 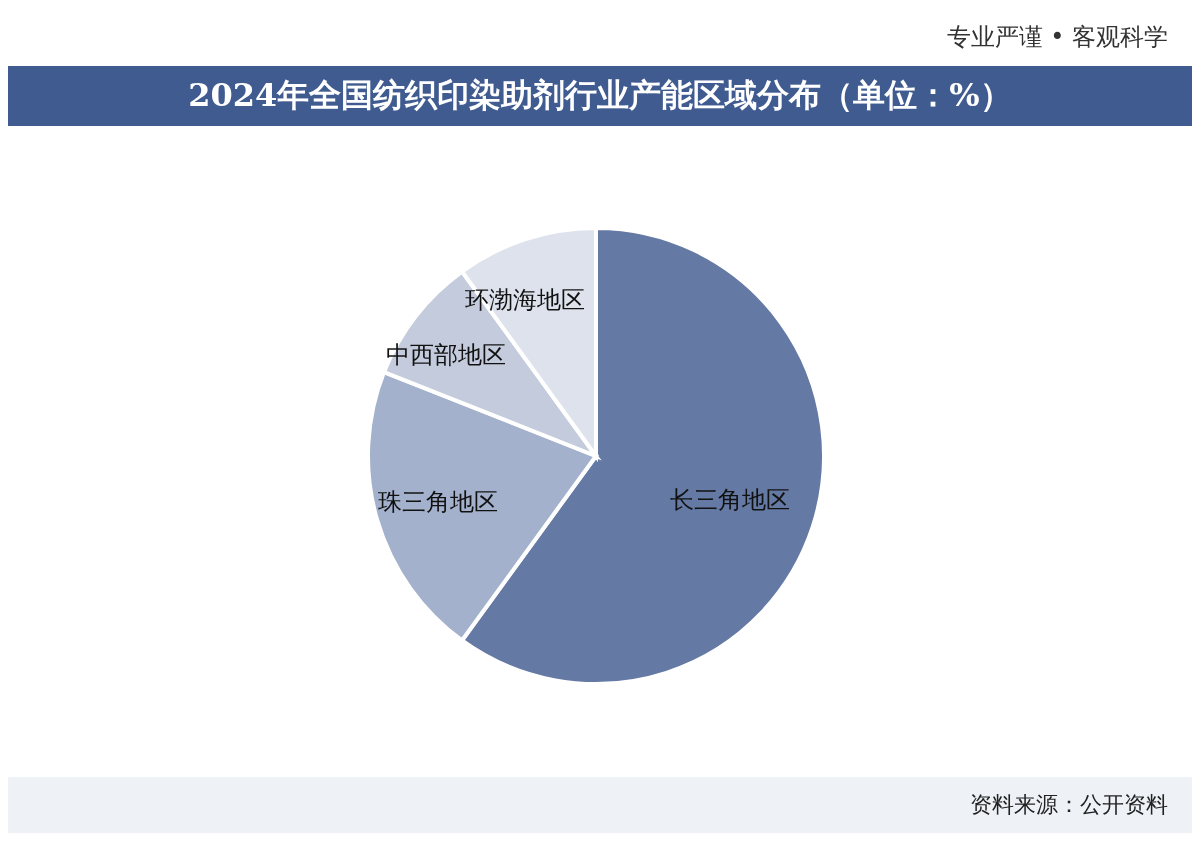 I want to click on slice-label: 中西部地区, so click(x=446, y=355).